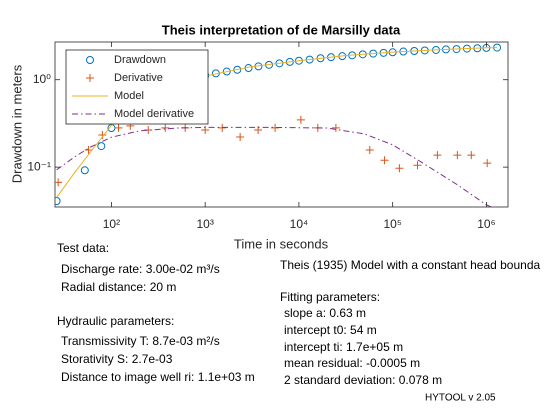 Image resolution: width=560 pixels, height=420 pixels. What do you see at coordinates (154, 114) in the screenshot?
I see `legend-label: Model derivative` at bounding box center [154, 114].